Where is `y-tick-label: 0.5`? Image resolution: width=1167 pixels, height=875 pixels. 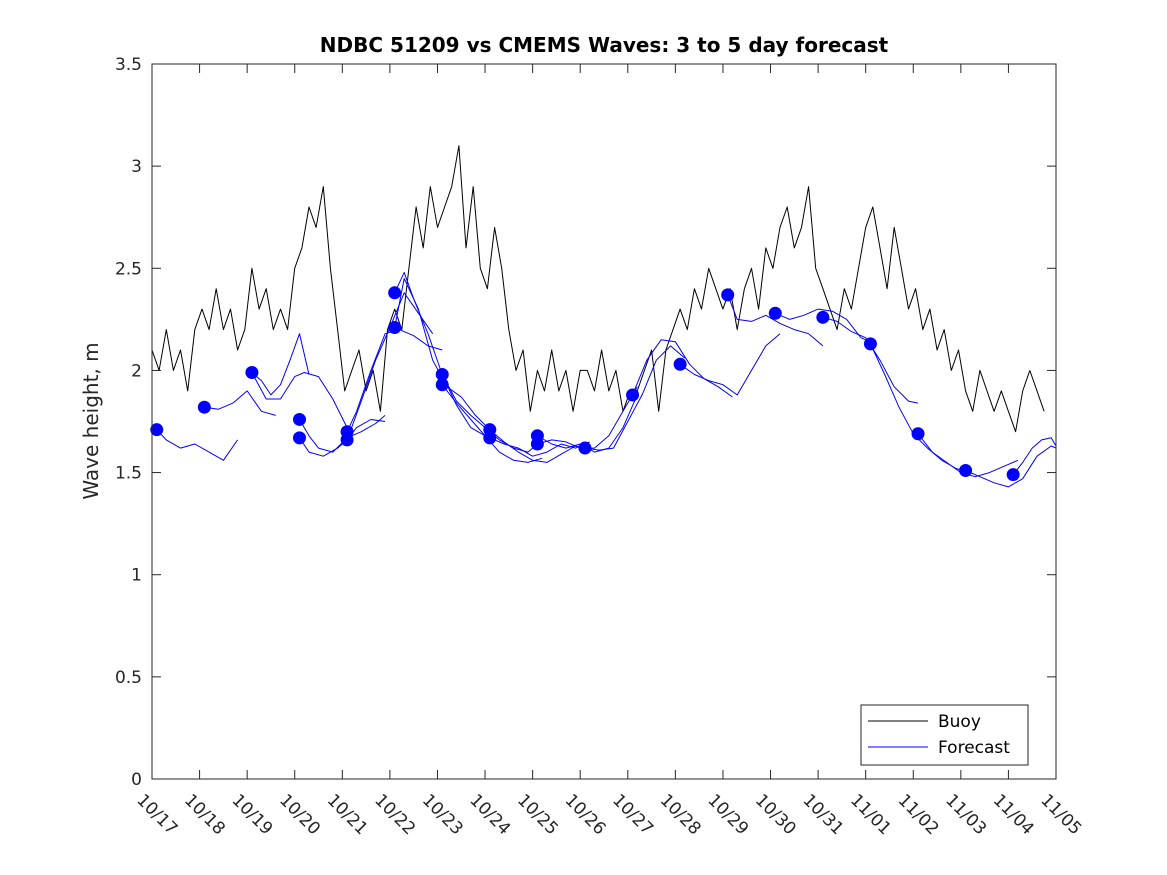
y-tick-label: 0.5 is located at coordinates (128, 678).